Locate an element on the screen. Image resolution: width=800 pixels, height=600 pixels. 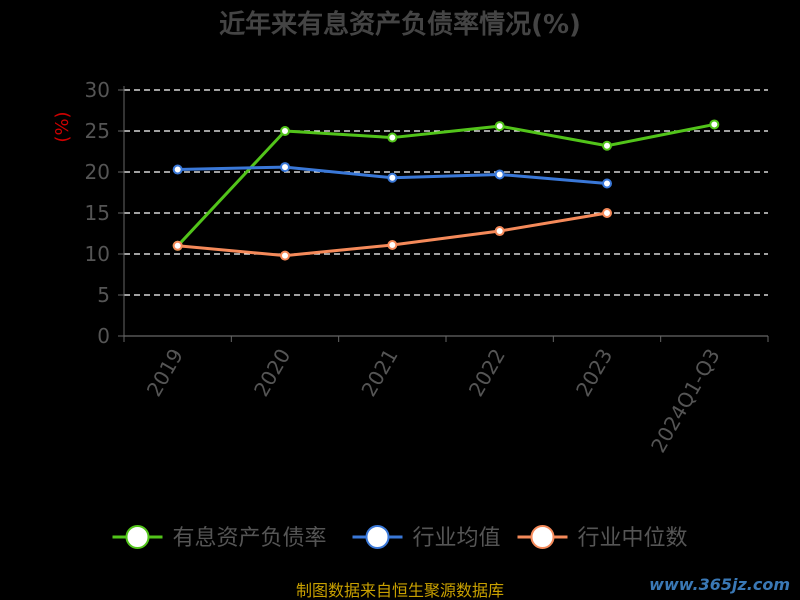
y-tick-label: 15 is located at coordinates (97, 213).